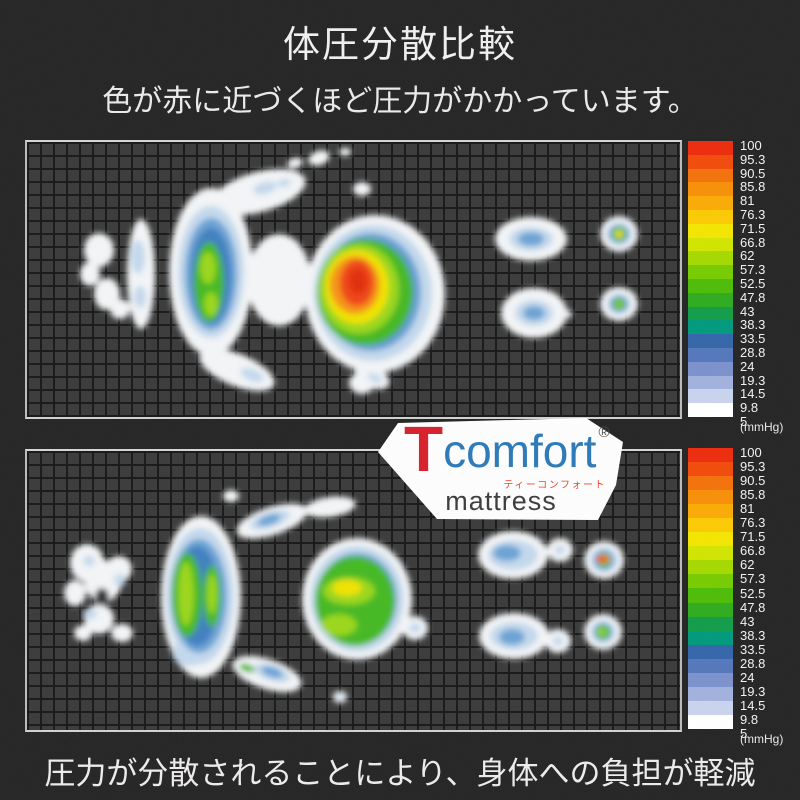  What do you see at coordinates (604, 432) in the screenshot?
I see `registered-trademark-icon: ®` at bounding box center [604, 432].